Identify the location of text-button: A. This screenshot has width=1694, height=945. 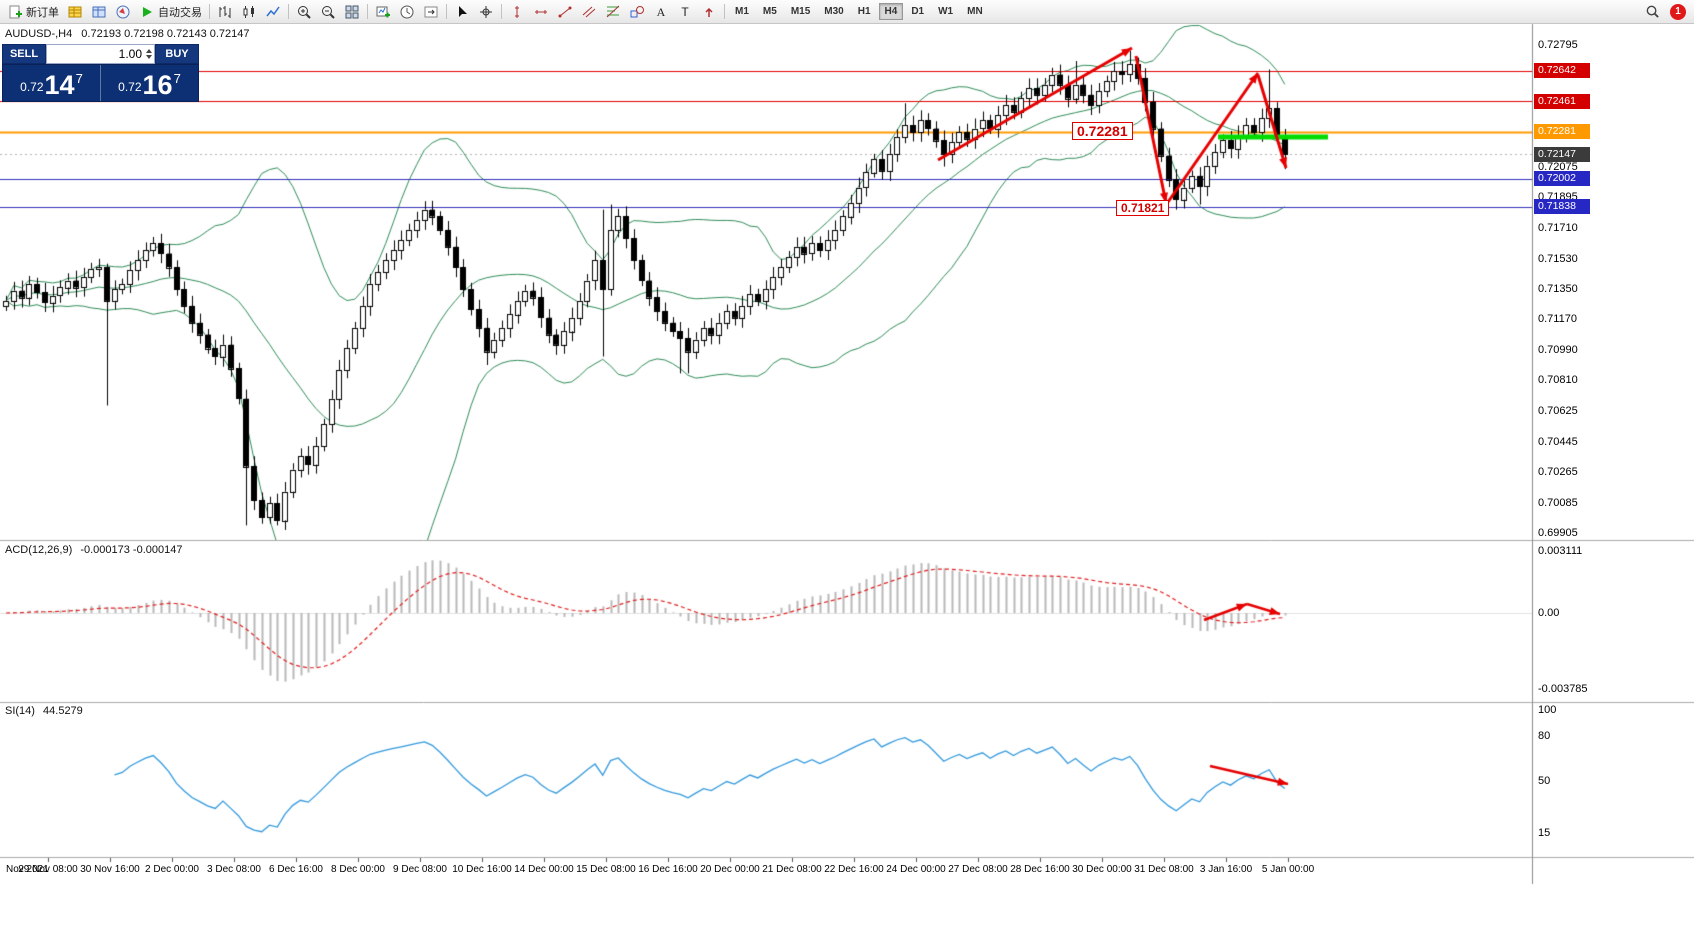
(661, 12).